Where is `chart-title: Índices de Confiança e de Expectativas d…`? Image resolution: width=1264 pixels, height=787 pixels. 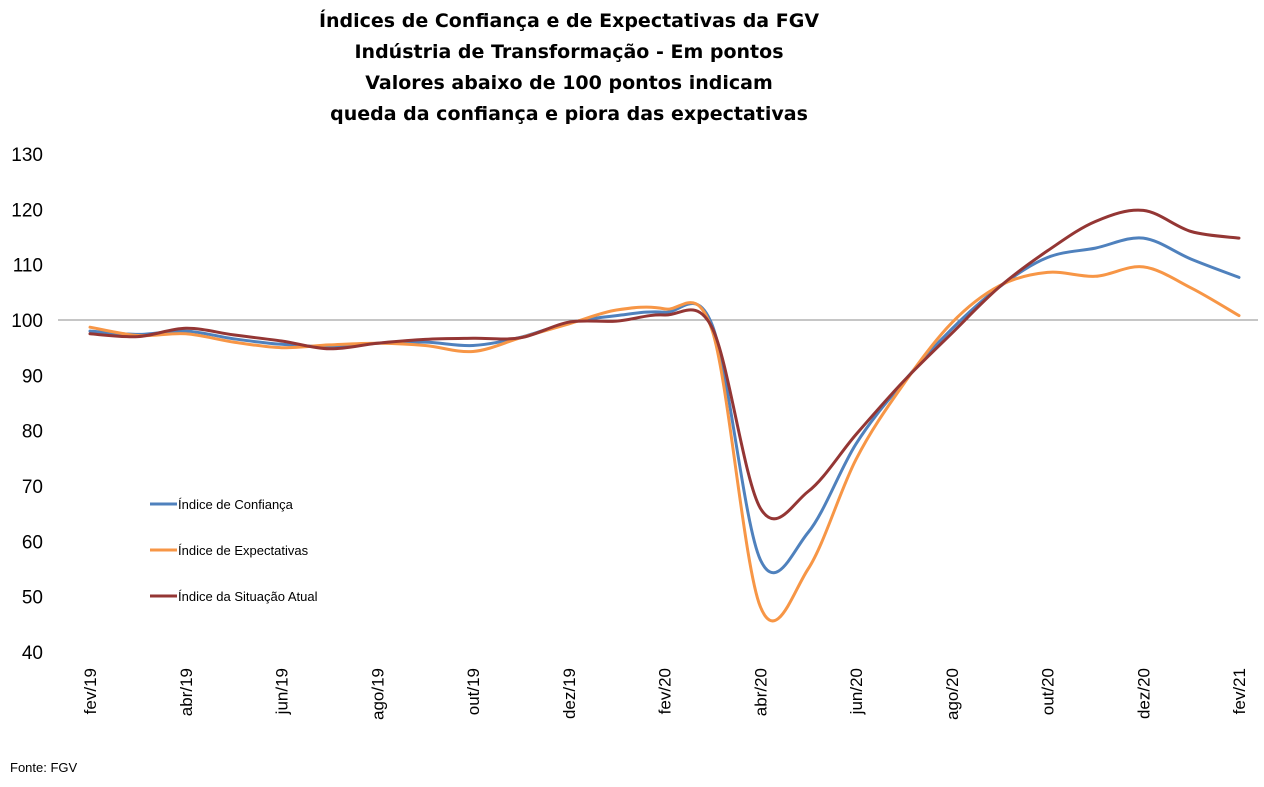
chart-title: Índices de Confiança e de Expectativas d… is located at coordinates (569, 68).